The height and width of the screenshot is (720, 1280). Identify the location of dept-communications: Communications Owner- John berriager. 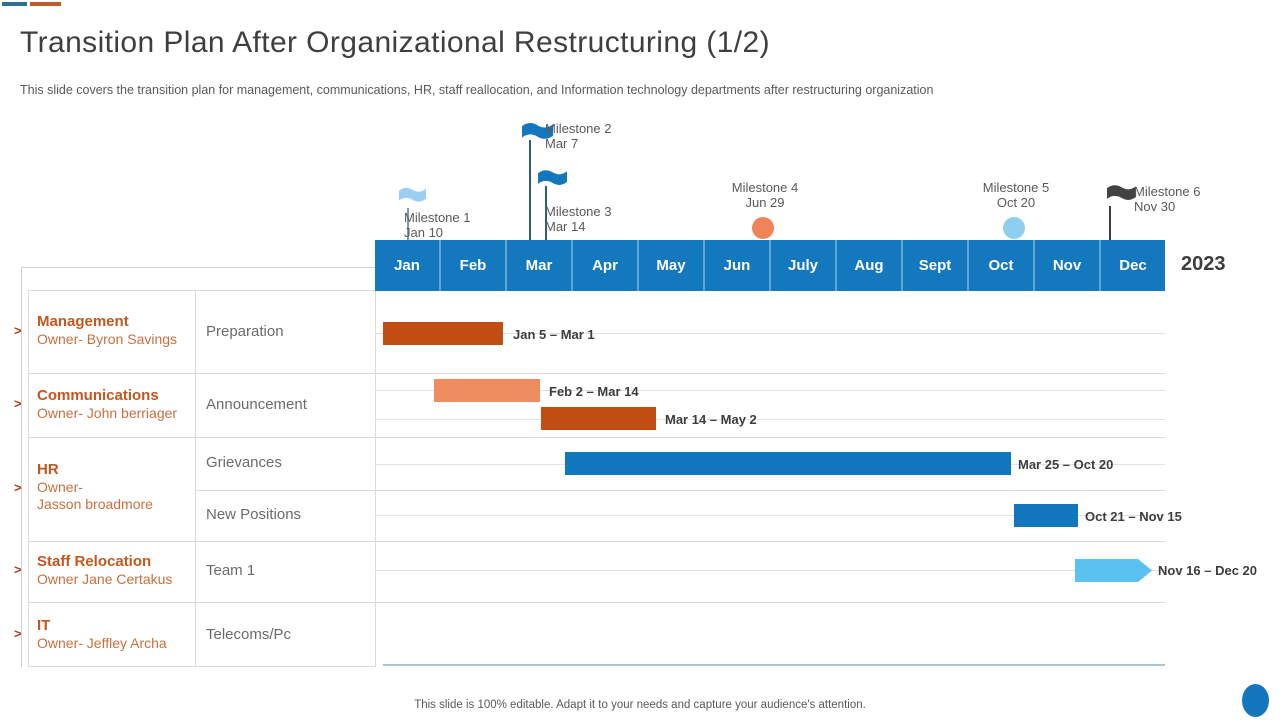
(113, 404).